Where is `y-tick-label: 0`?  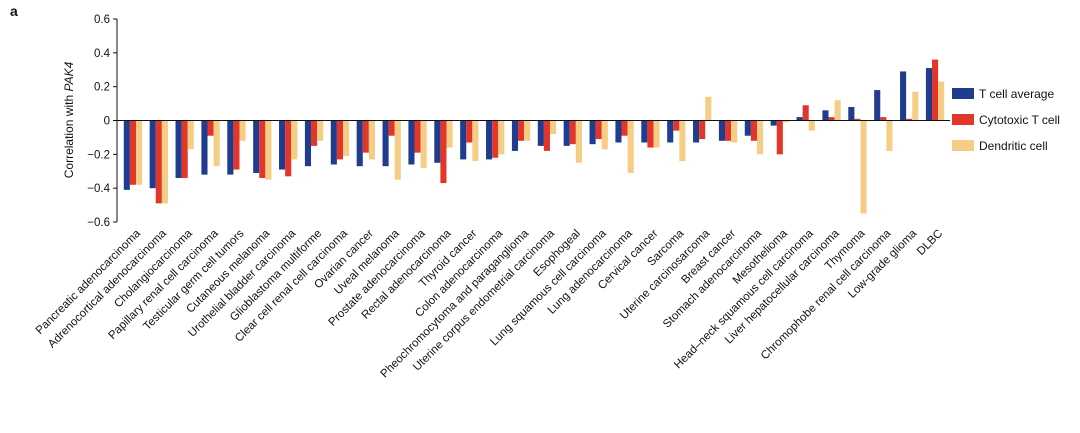 y-tick-label: 0 is located at coordinates (107, 122).